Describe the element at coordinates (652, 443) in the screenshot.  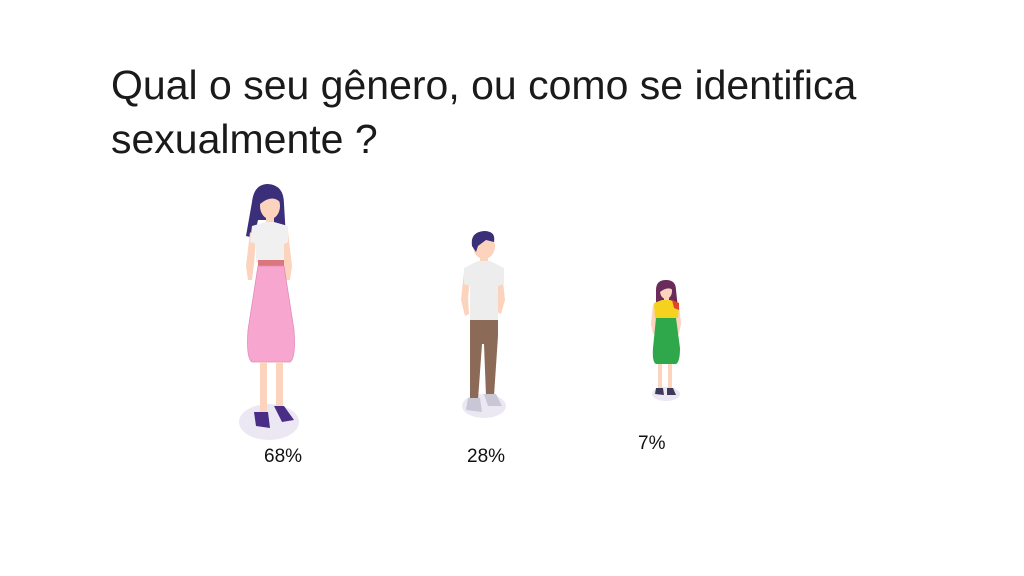
I see `percent-label-7: 7%` at that location.